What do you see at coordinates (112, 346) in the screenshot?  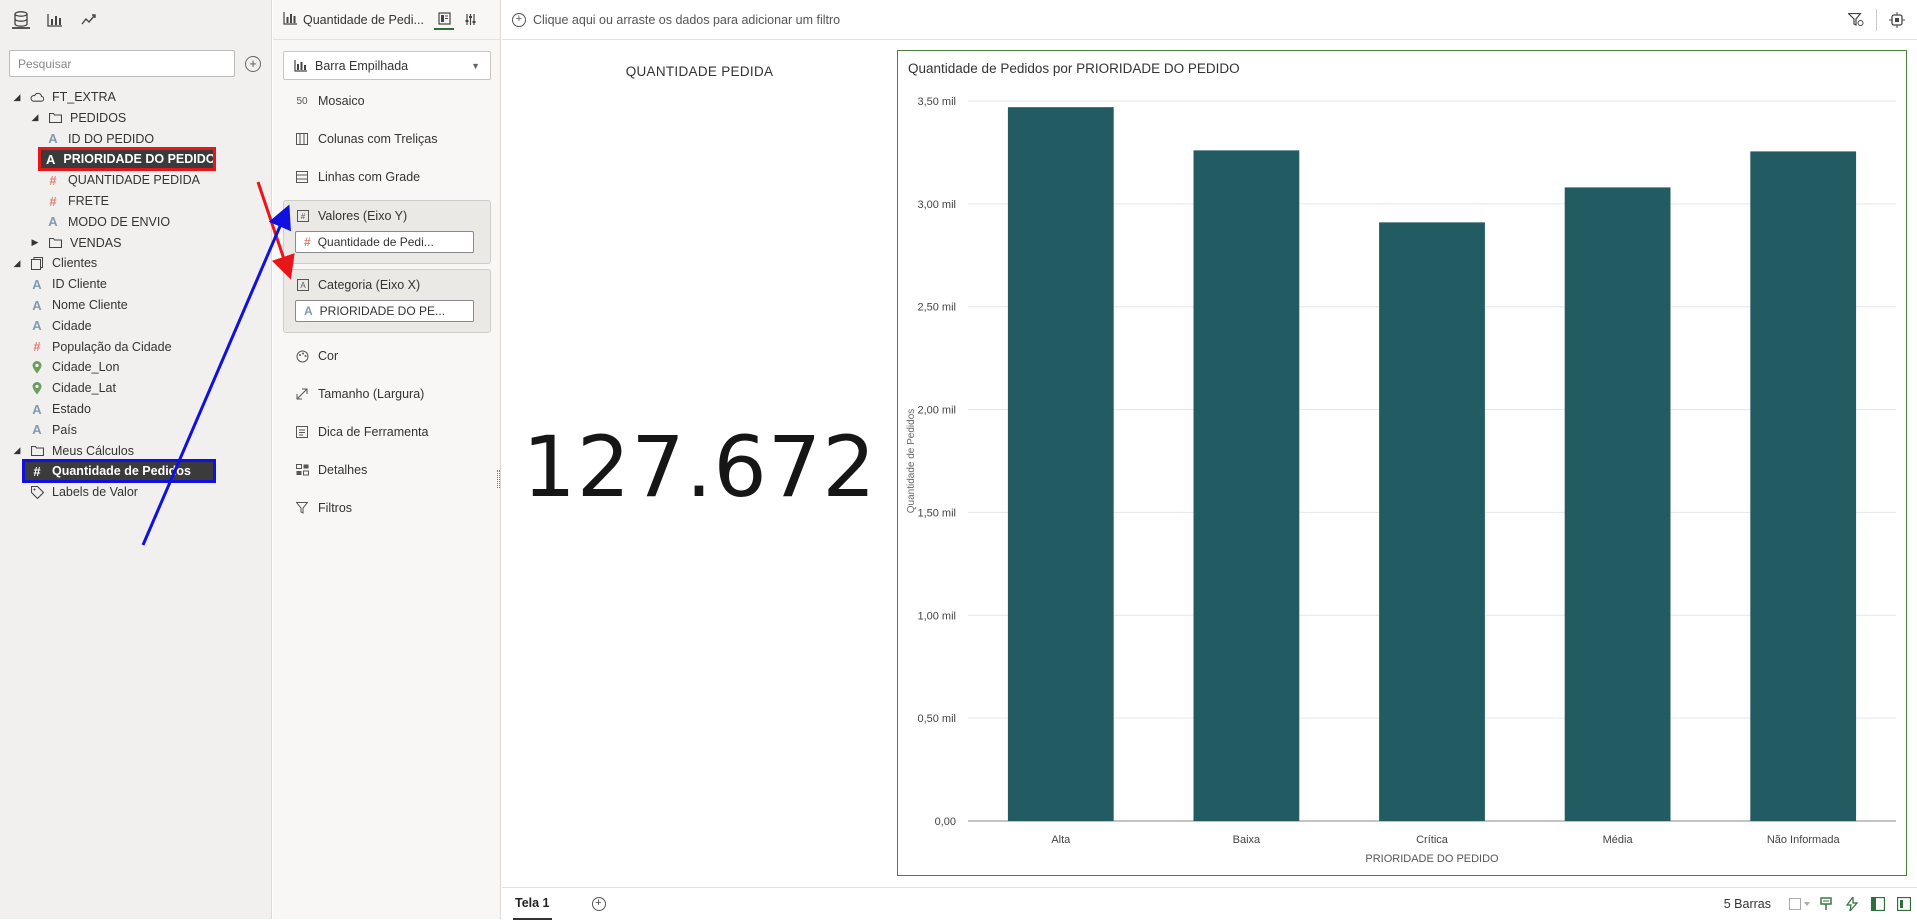 I see `tree-node-label: População da Cidade` at bounding box center [112, 346].